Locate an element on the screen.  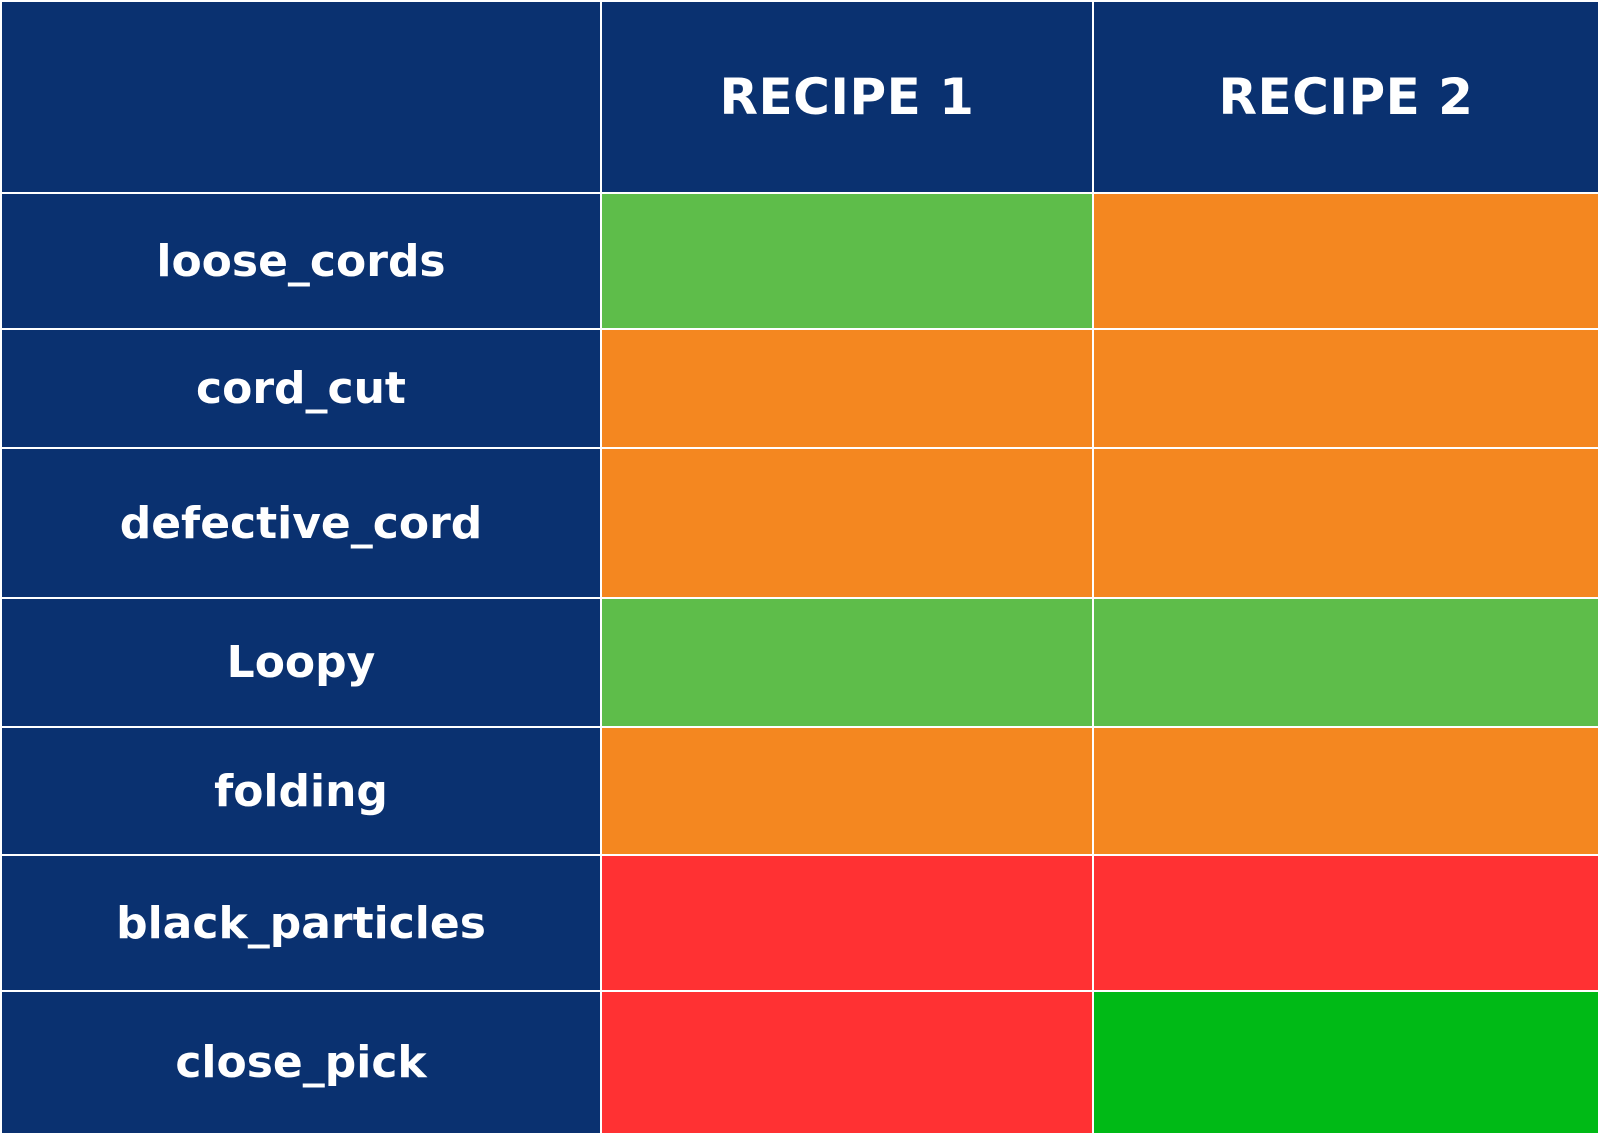
row-label: cord_cut is located at coordinates (301, 388).